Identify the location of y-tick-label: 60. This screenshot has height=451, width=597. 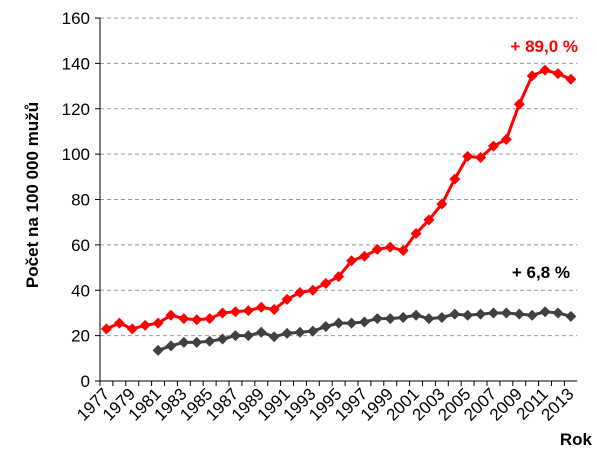
(80, 245).